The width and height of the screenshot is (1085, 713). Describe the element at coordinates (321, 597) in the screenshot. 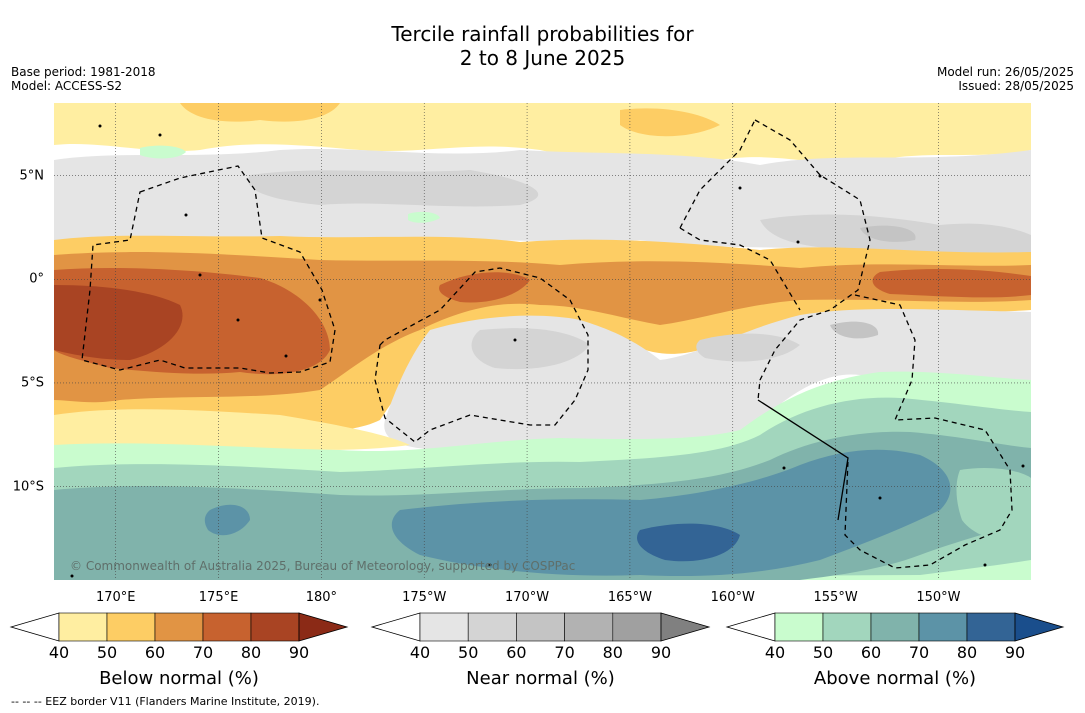

I see `lon-label-2: 180°` at that location.